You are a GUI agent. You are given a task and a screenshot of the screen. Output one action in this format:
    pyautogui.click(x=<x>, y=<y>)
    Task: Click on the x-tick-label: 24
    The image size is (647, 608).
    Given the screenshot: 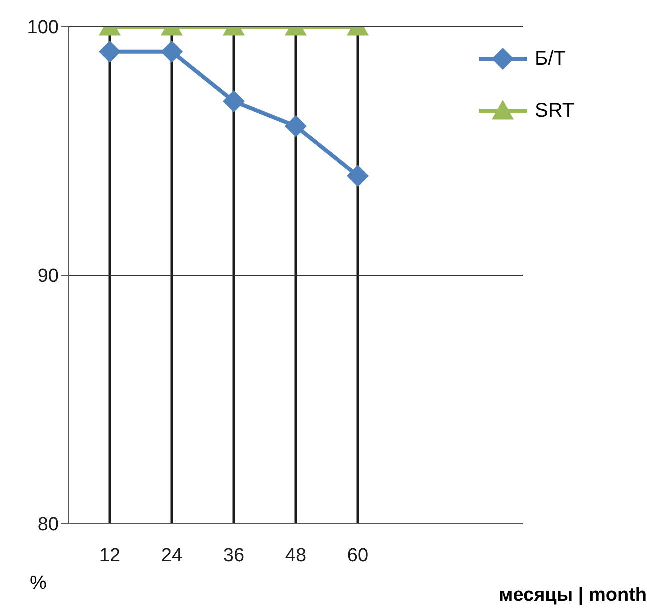 What is the action you would take?
    pyautogui.click(x=172, y=555)
    